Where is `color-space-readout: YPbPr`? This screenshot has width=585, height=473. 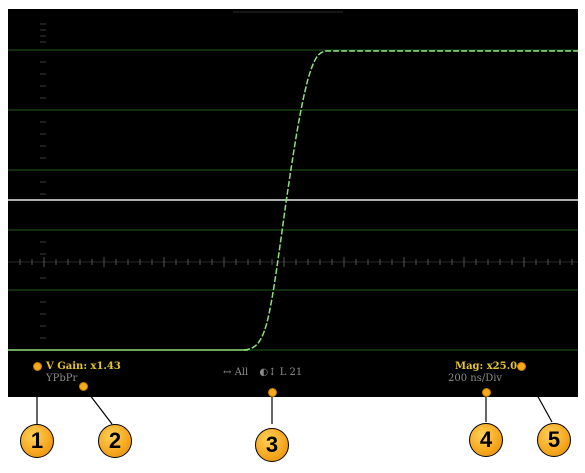 color-space-readout: YPbPr is located at coordinates (62, 378).